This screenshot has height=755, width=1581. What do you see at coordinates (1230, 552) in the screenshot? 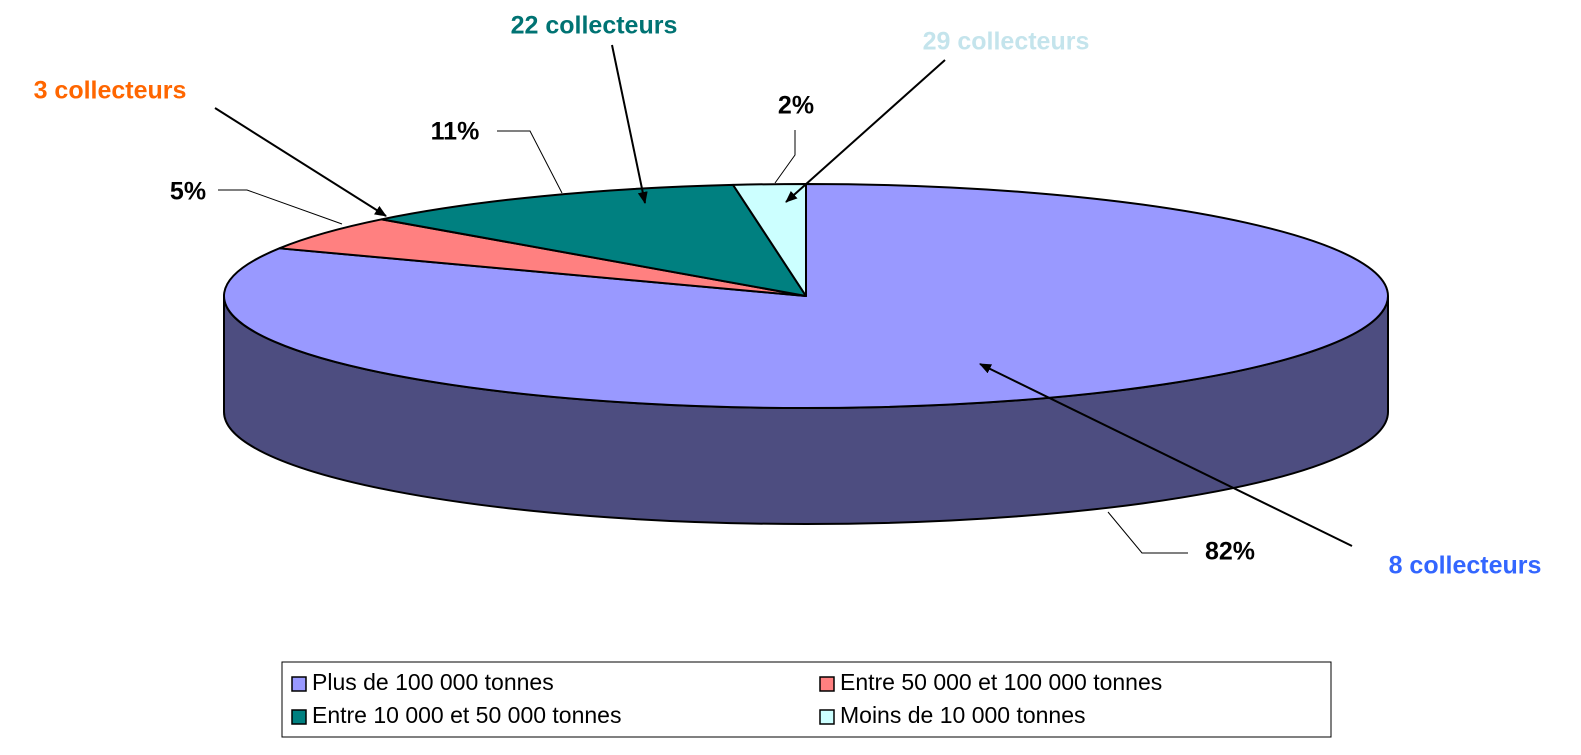
I see `value-label: 82%` at bounding box center [1230, 552].